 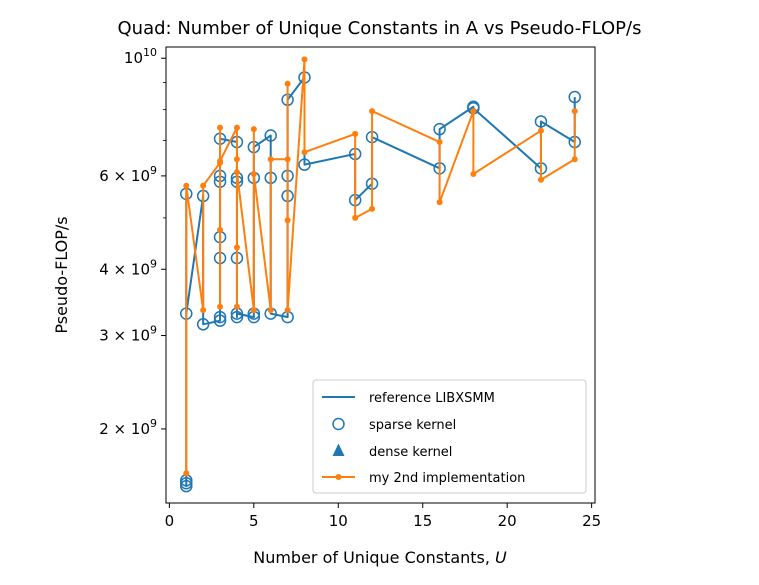 I want to click on legend-label-implementation: my 2nd implementation, so click(x=447, y=478).